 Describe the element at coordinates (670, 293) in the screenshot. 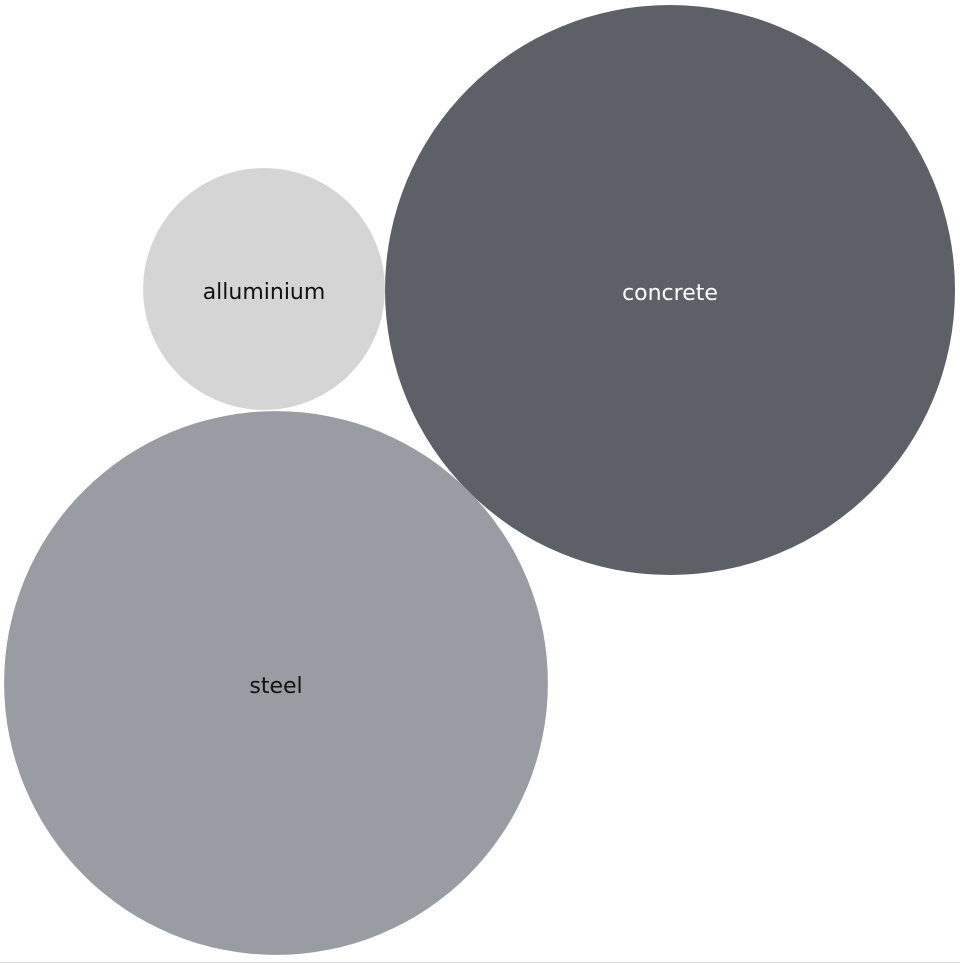

I see `bubble-label-concrete: concrete` at that location.